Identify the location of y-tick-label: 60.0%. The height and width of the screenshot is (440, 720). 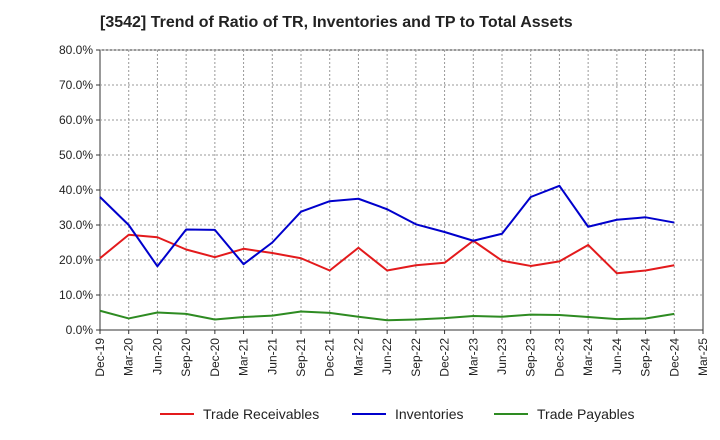
(76, 120).